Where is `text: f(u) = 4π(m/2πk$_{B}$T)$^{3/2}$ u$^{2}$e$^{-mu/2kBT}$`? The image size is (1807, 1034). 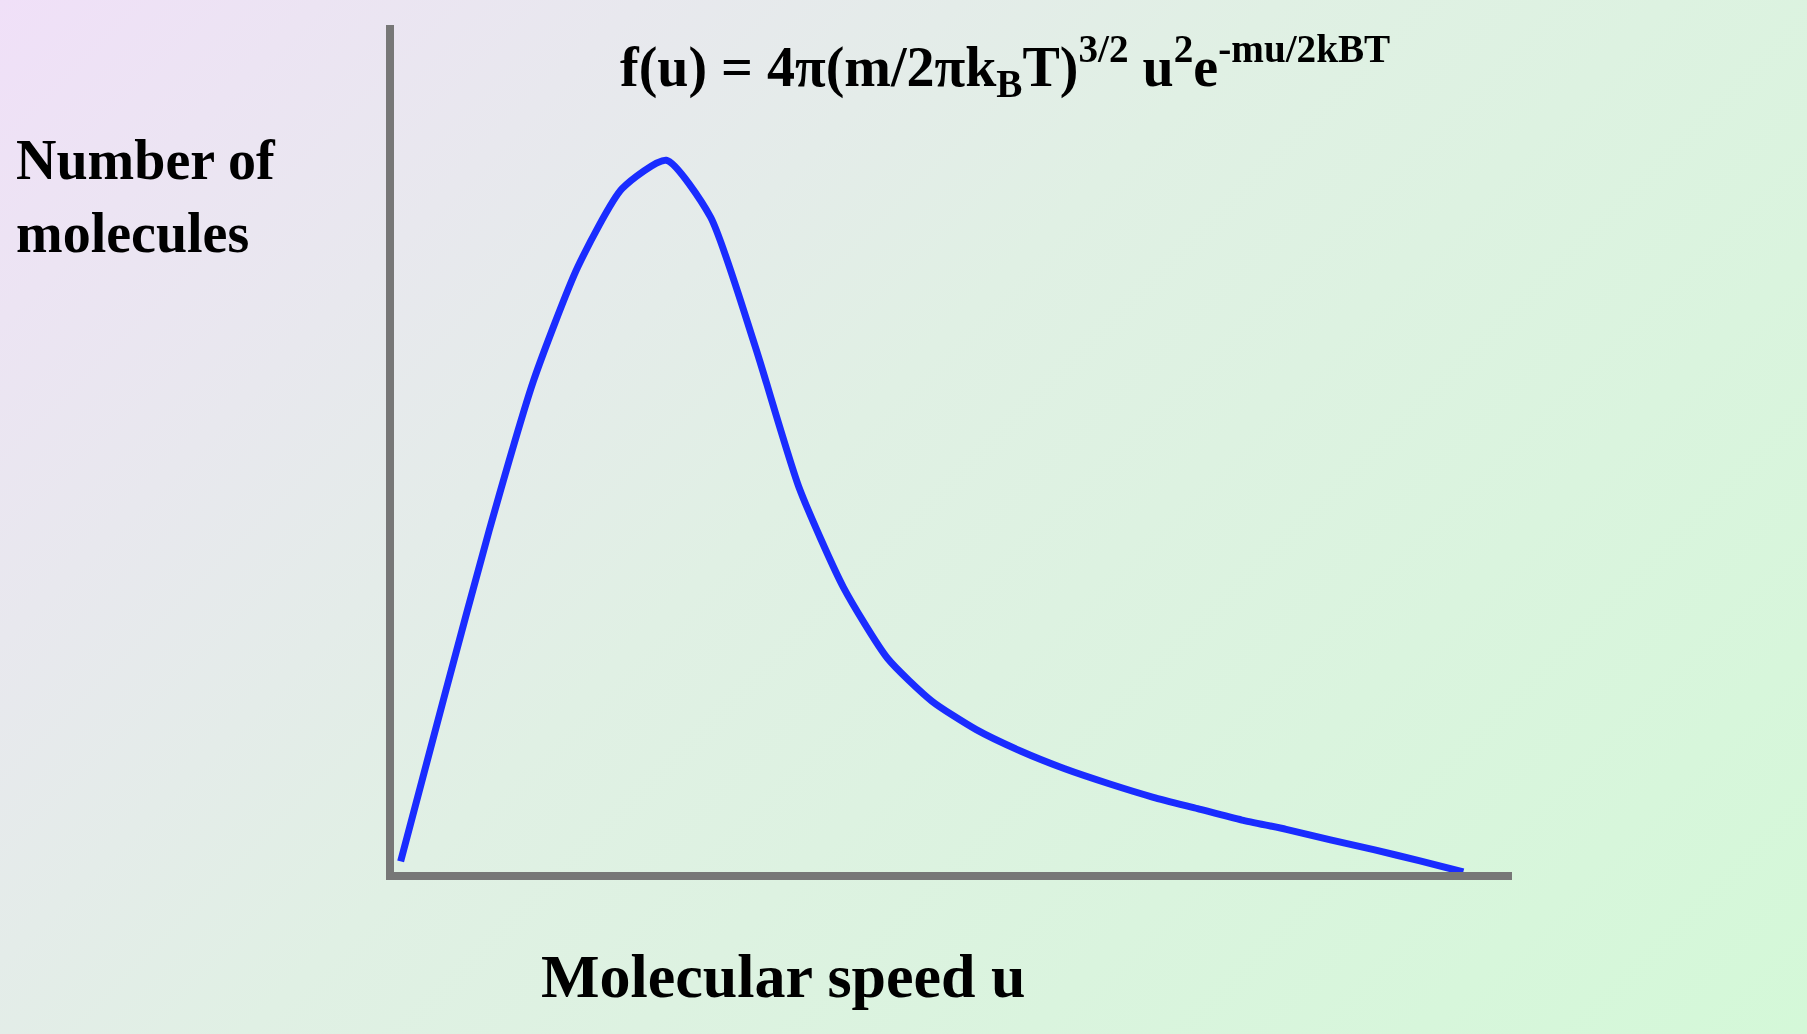 text: f(u) = 4π(m/2πk$_{B}$T)$^{3/2}$ u$^{2}$e$^{-mu/2kBT}$ is located at coordinates (1005, 66).